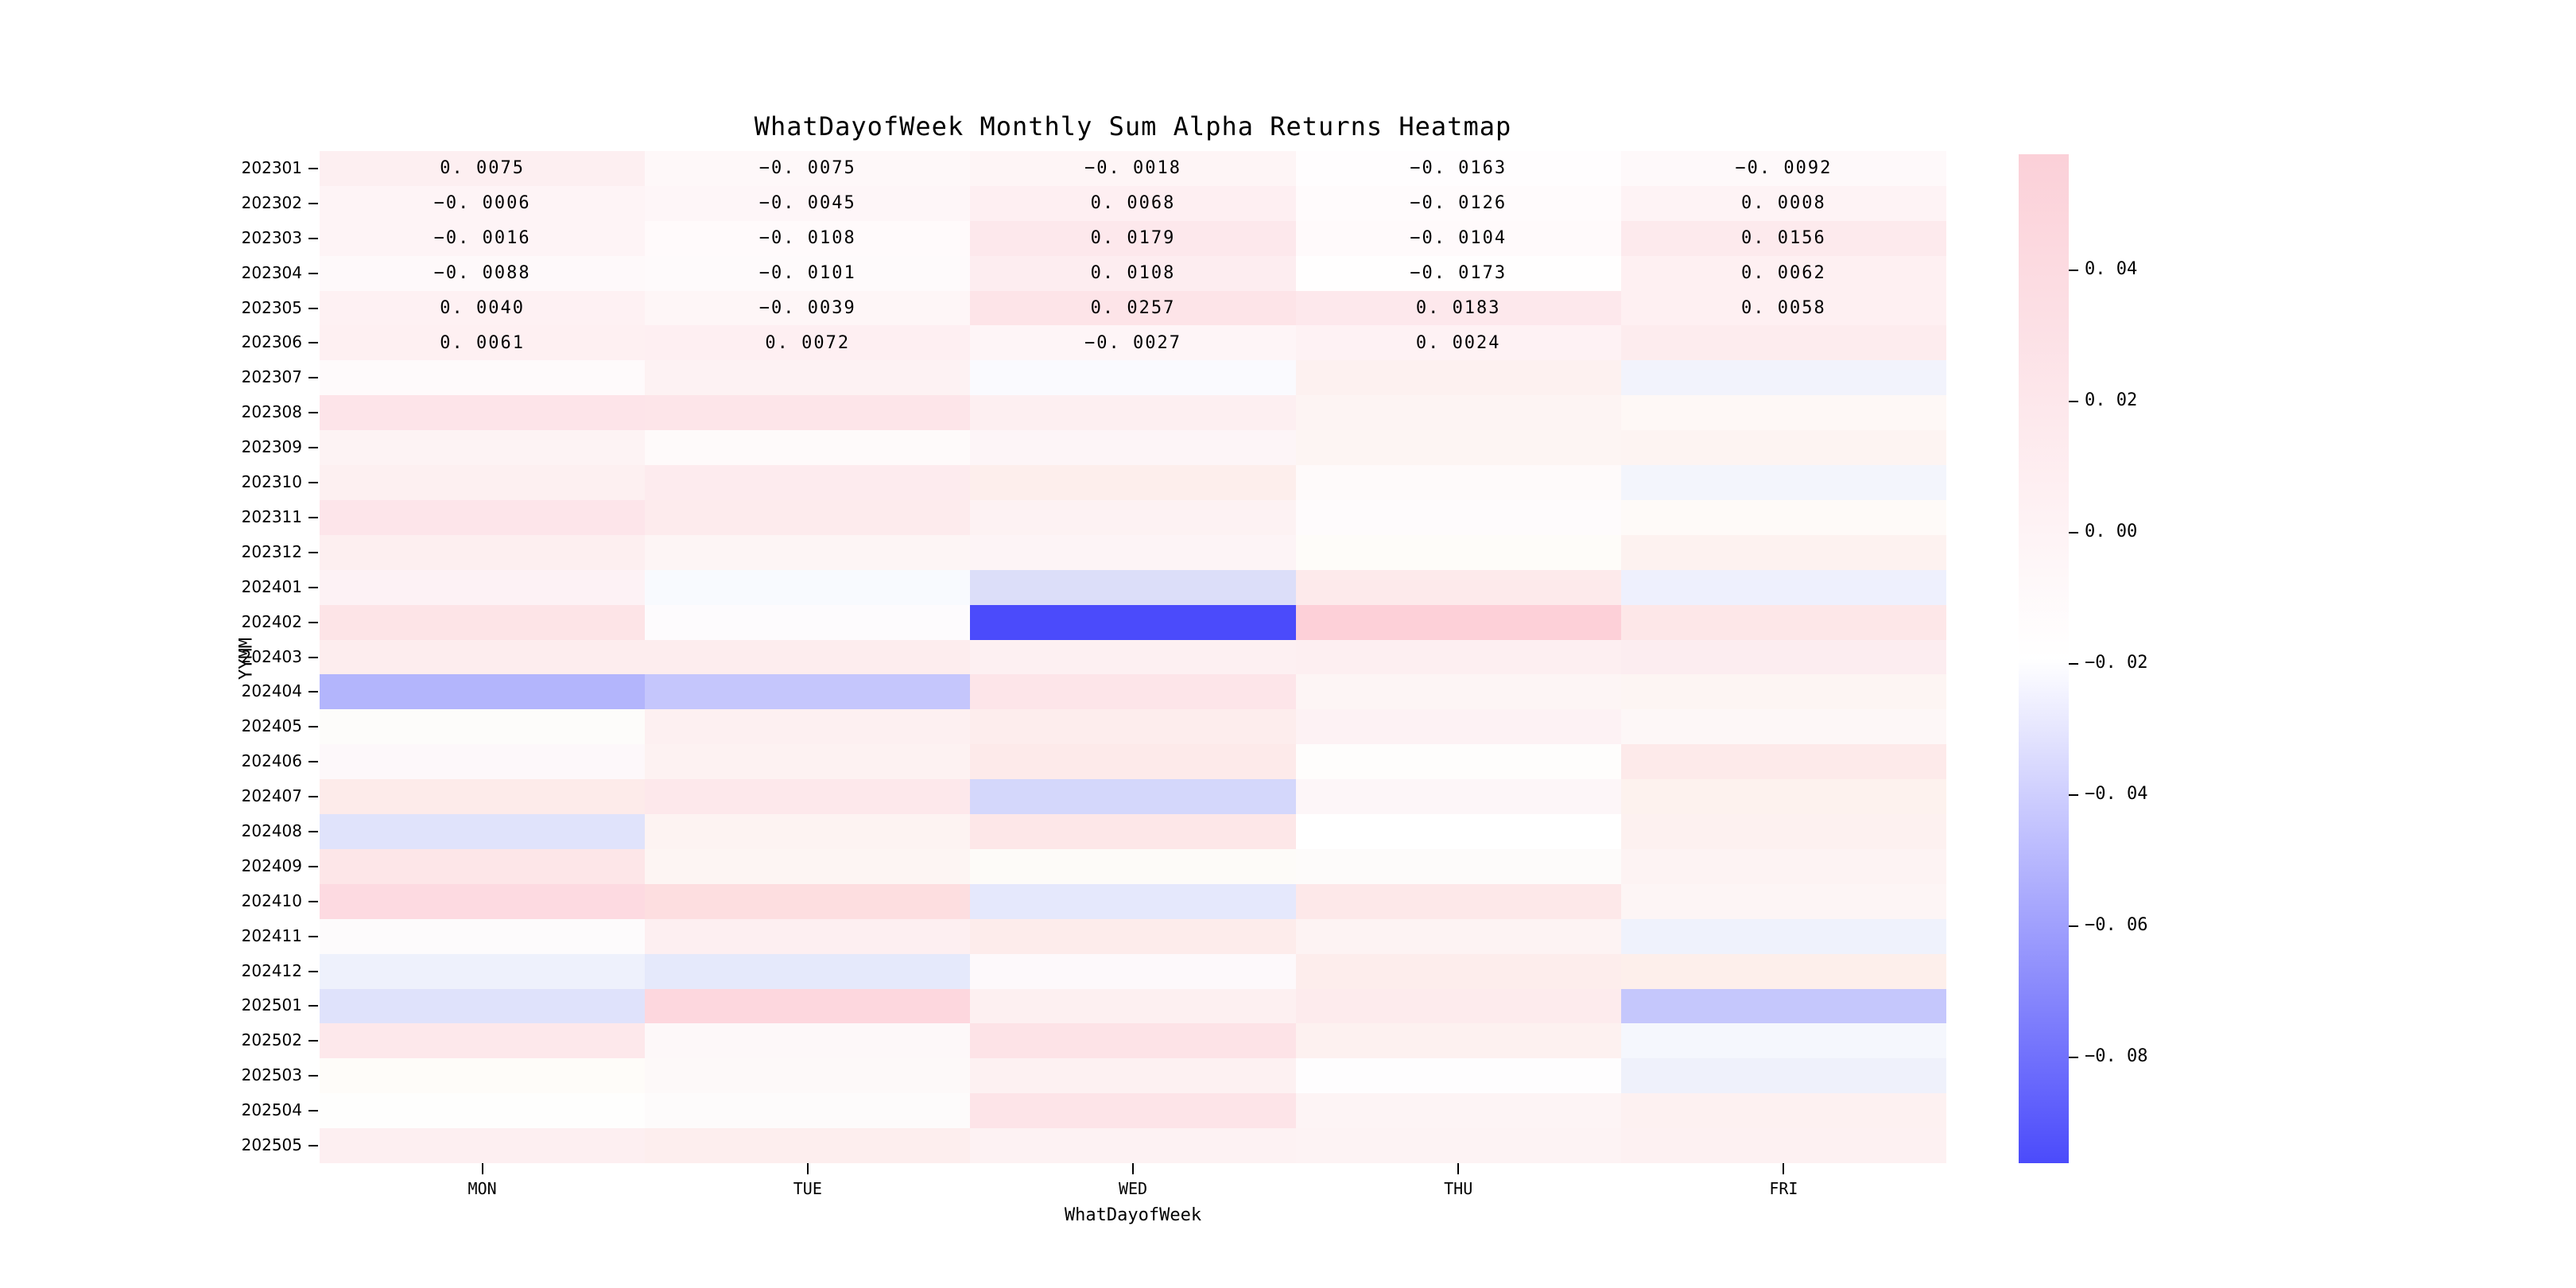 This screenshot has width=2576, height=1288. I want to click on colorbar-tick-label: −0. 06, so click(2116, 924).